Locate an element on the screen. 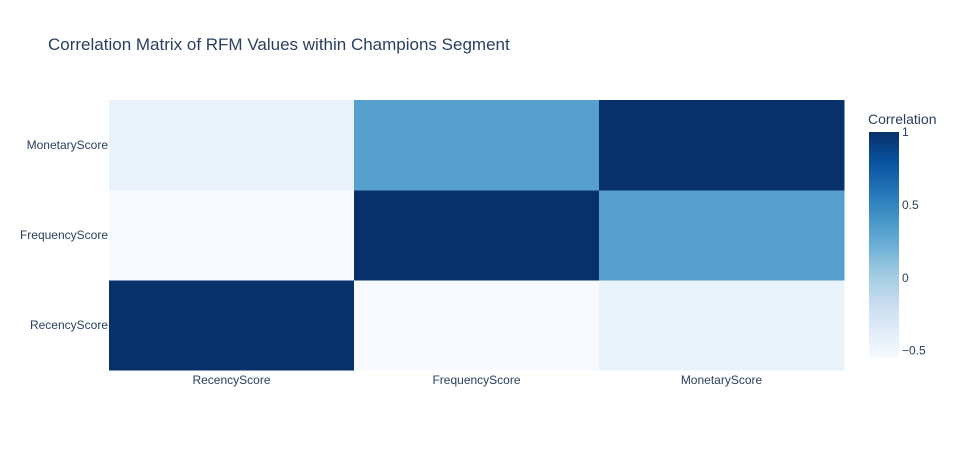  colorbar-tick-label: −0.5 is located at coordinates (914, 351).